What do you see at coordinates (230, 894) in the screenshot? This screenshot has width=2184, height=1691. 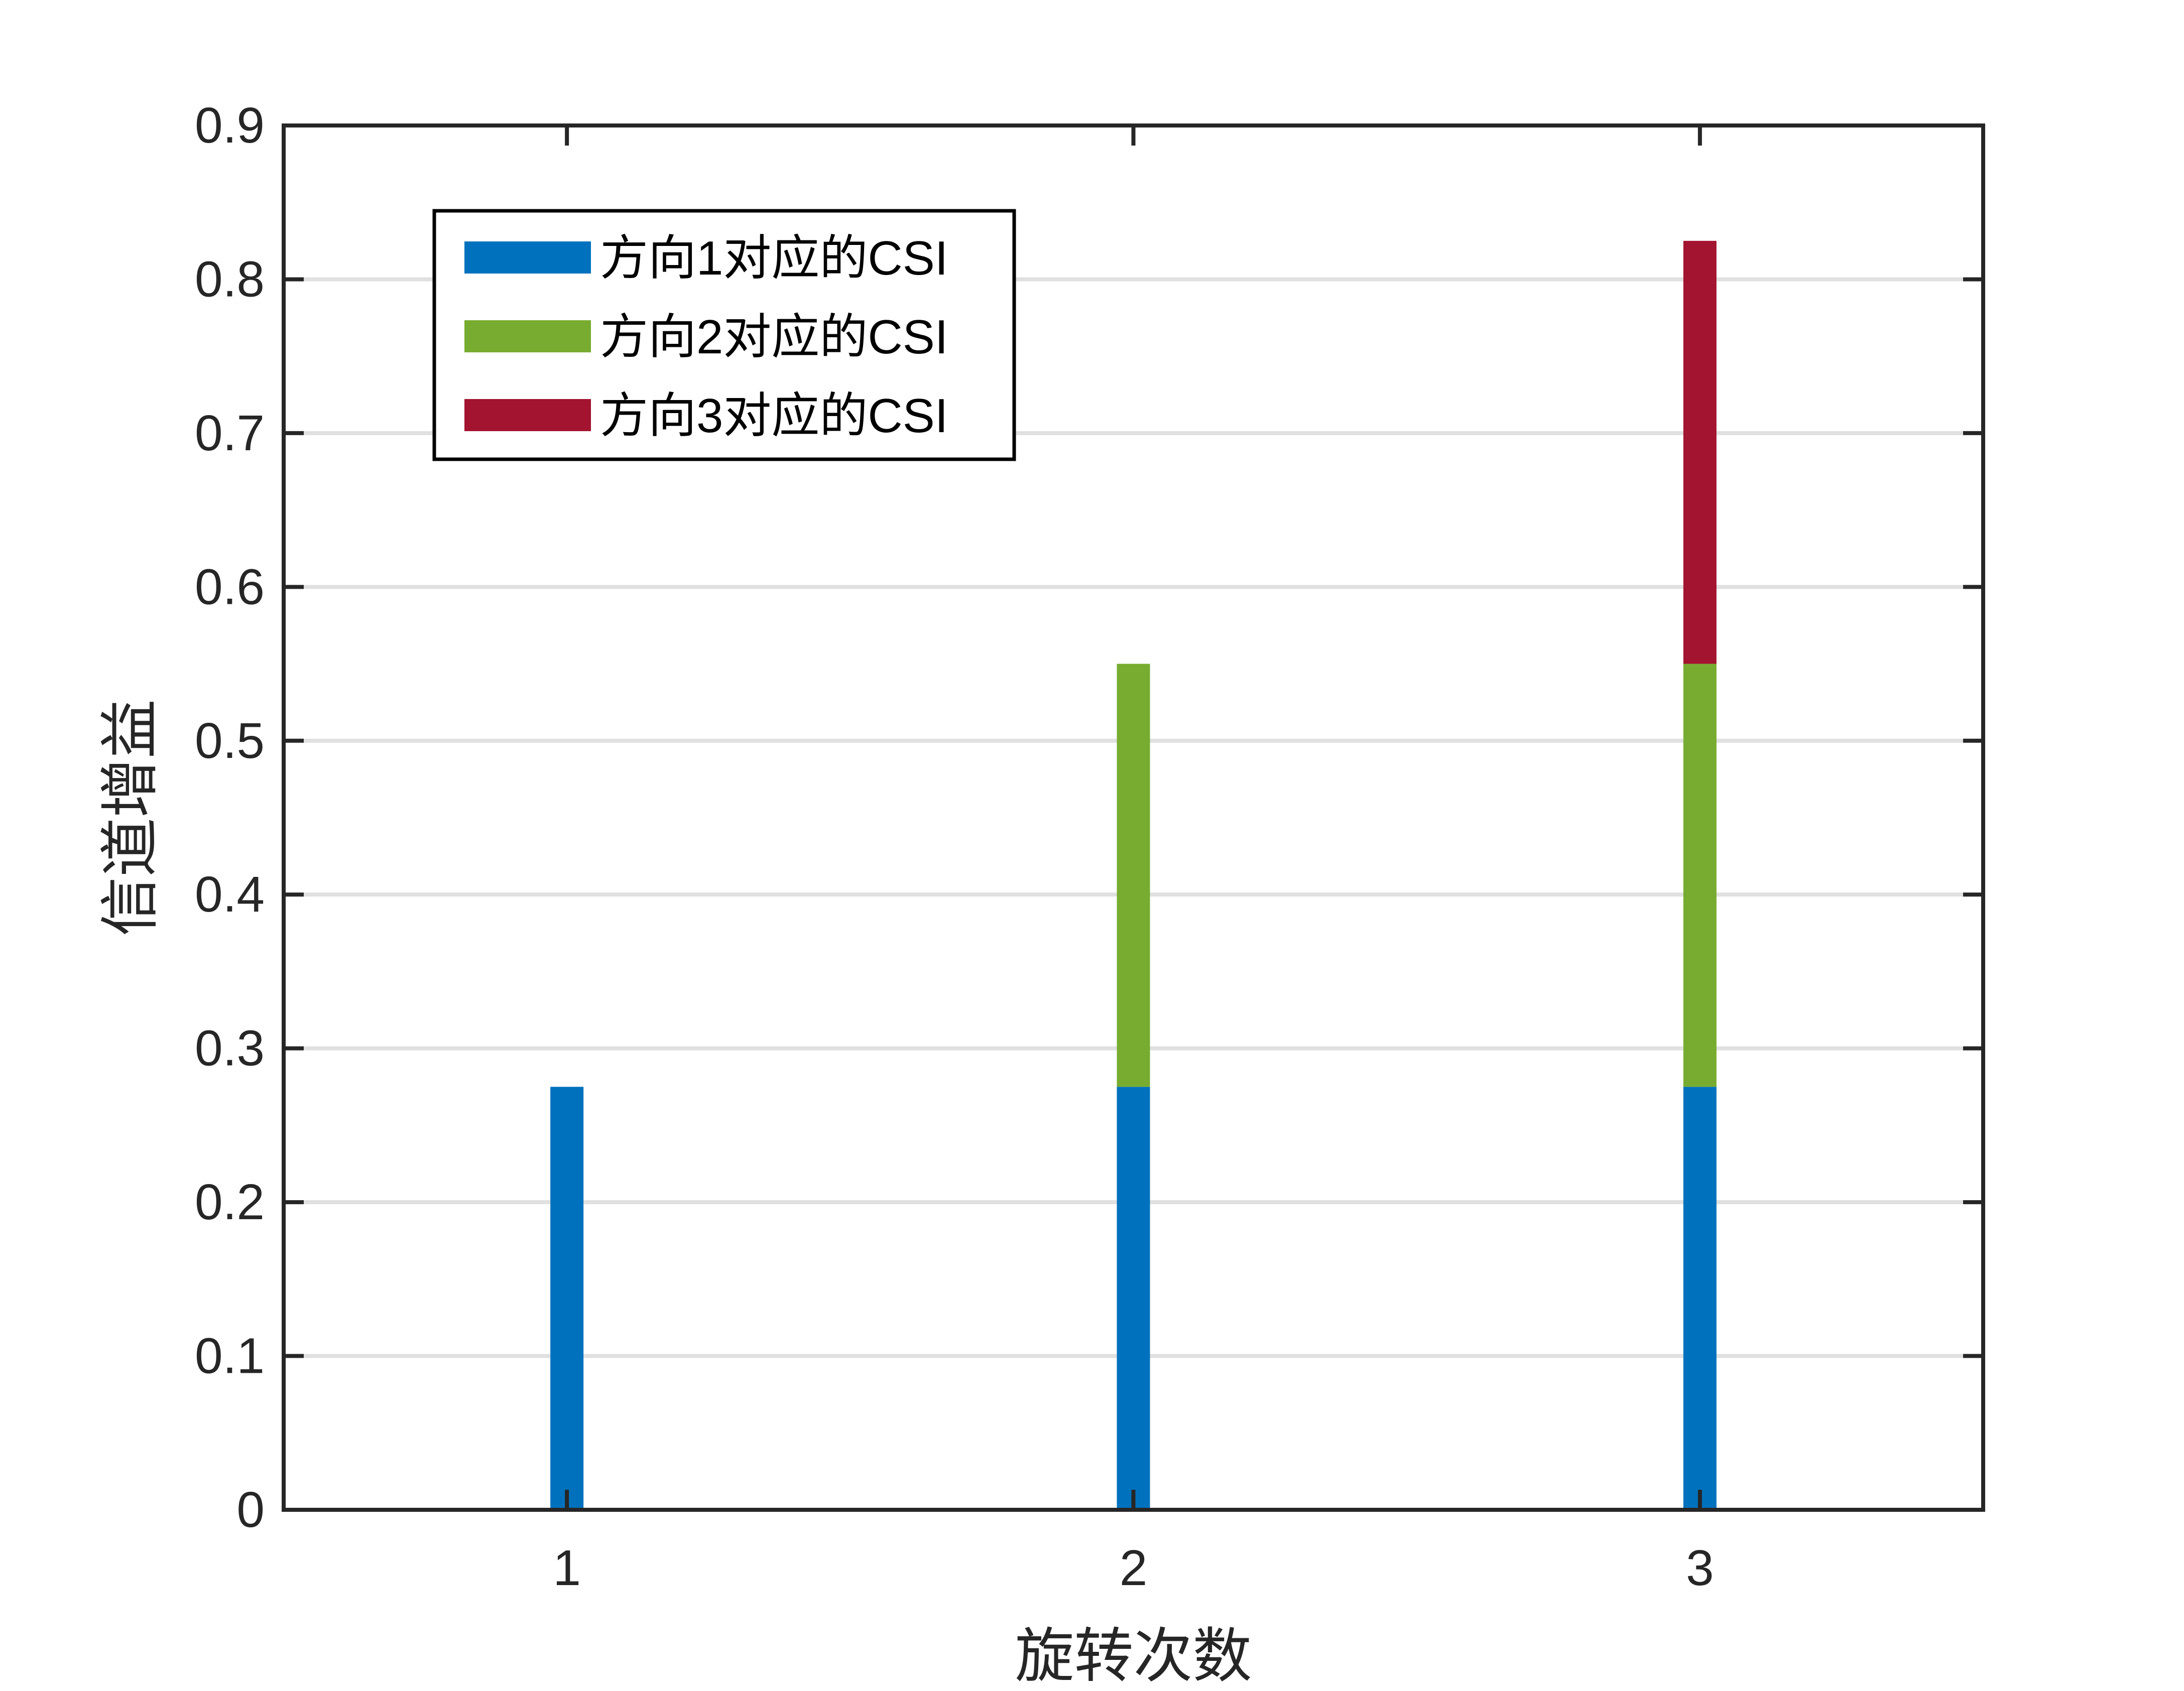 I see `y-tick-label: 0.4` at bounding box center [230, 894].